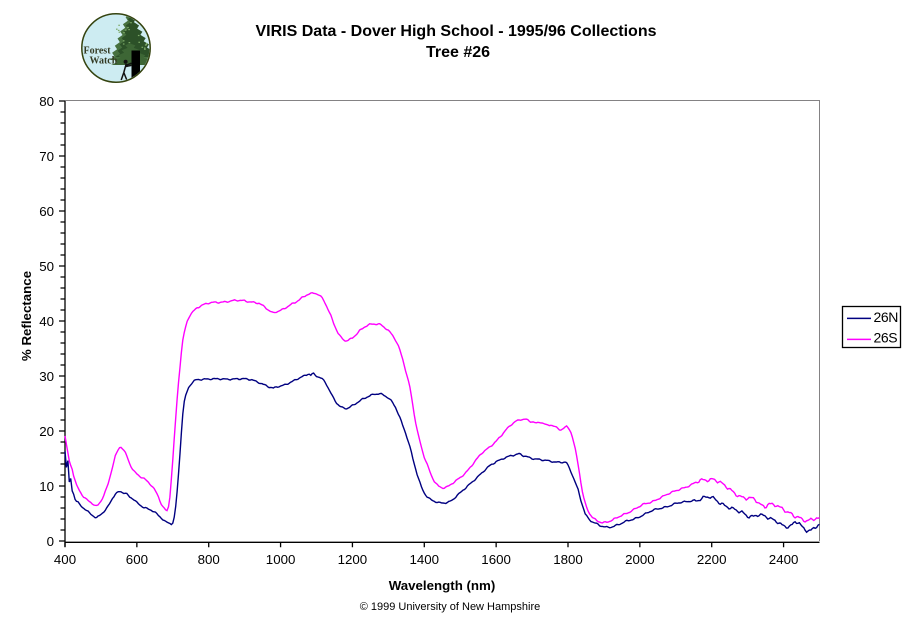 Image resolution: width=911 pixels, height=628 pixels. What do you see at coordinates (886, 337) in the screenshot?
I see `svg-text: 26S` at bounding box center [886, 337].